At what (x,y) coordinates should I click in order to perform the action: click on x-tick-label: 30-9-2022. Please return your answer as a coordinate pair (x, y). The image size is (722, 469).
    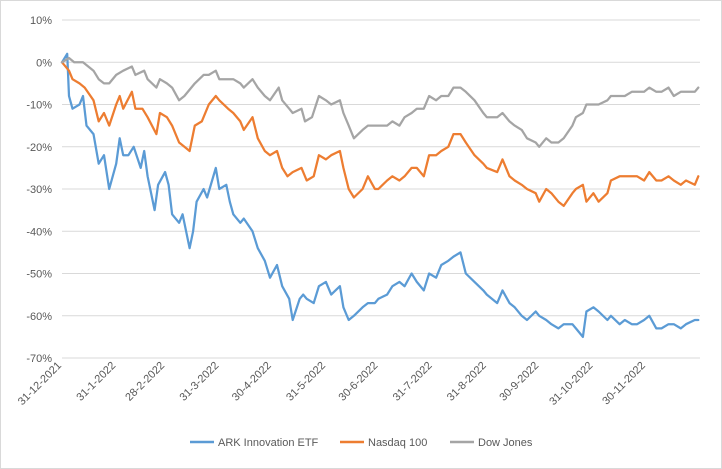
    Looking at the image, I should click on (519, 382).